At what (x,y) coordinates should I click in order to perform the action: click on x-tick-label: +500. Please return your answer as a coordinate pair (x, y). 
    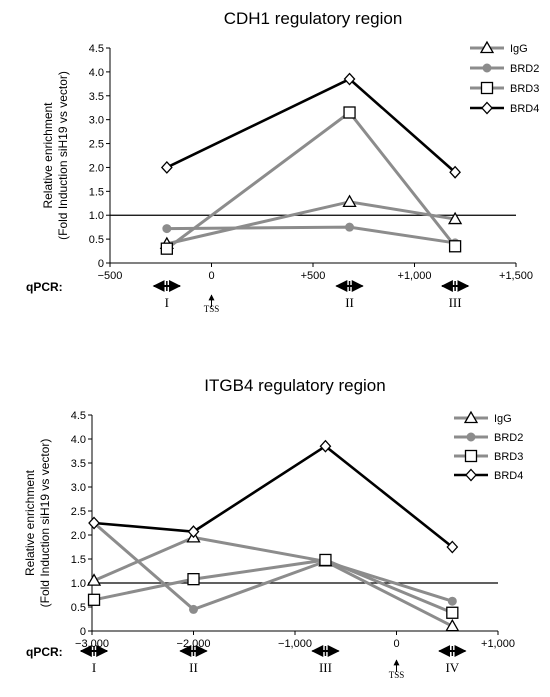
    Looking at the image, I should click on (313, 276).